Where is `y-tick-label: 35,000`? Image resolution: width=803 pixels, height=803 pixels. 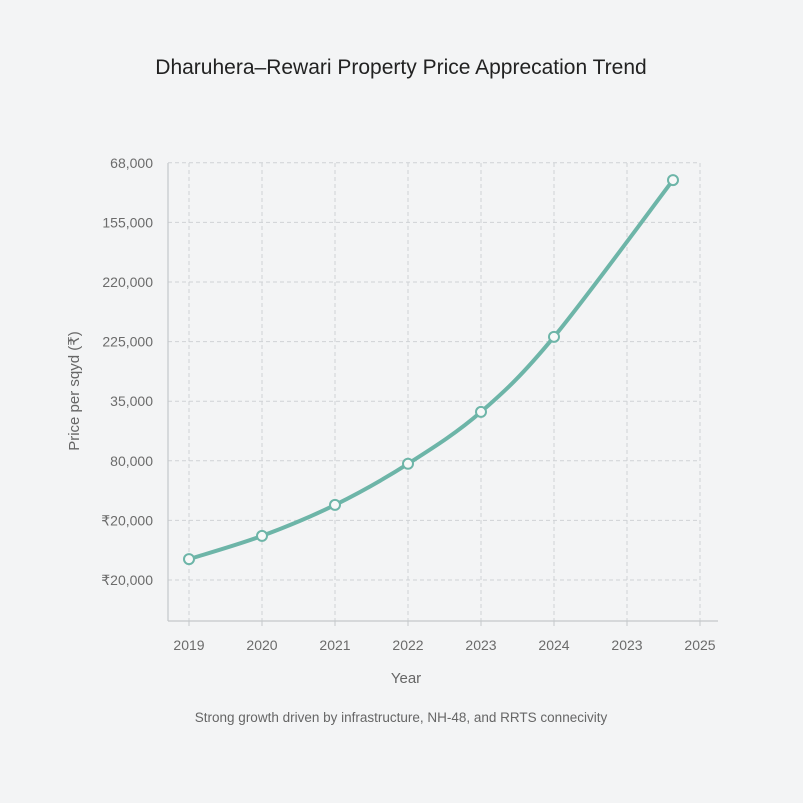
y-tick-label: 35,000 is located at coordinates (131, 401).